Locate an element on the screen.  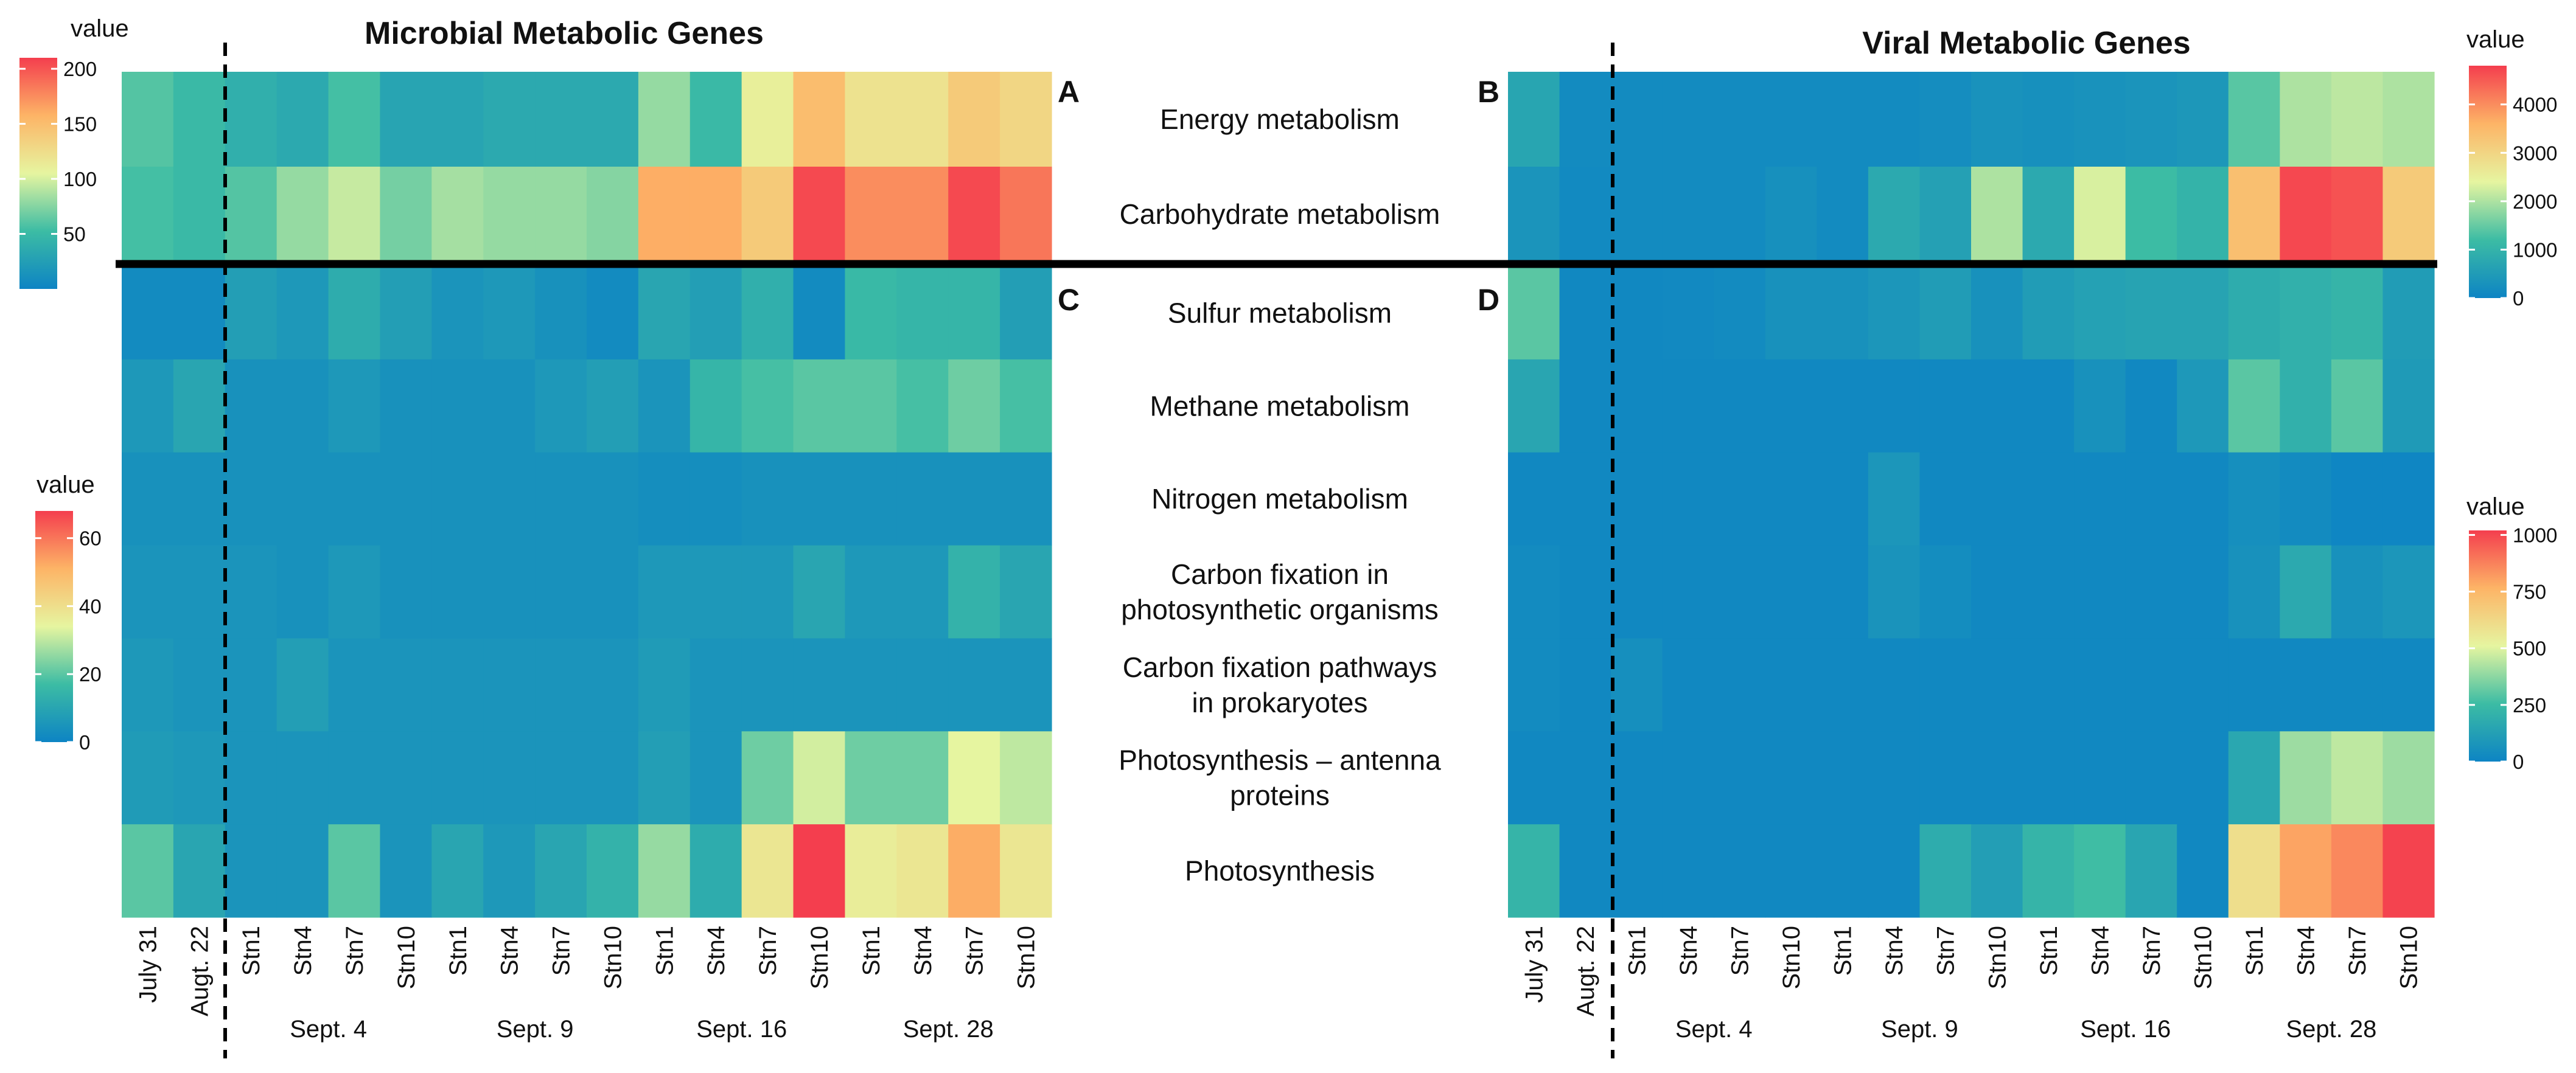
heatmap-cell-d-r4-c14 is located at coordinates (2254, 685).